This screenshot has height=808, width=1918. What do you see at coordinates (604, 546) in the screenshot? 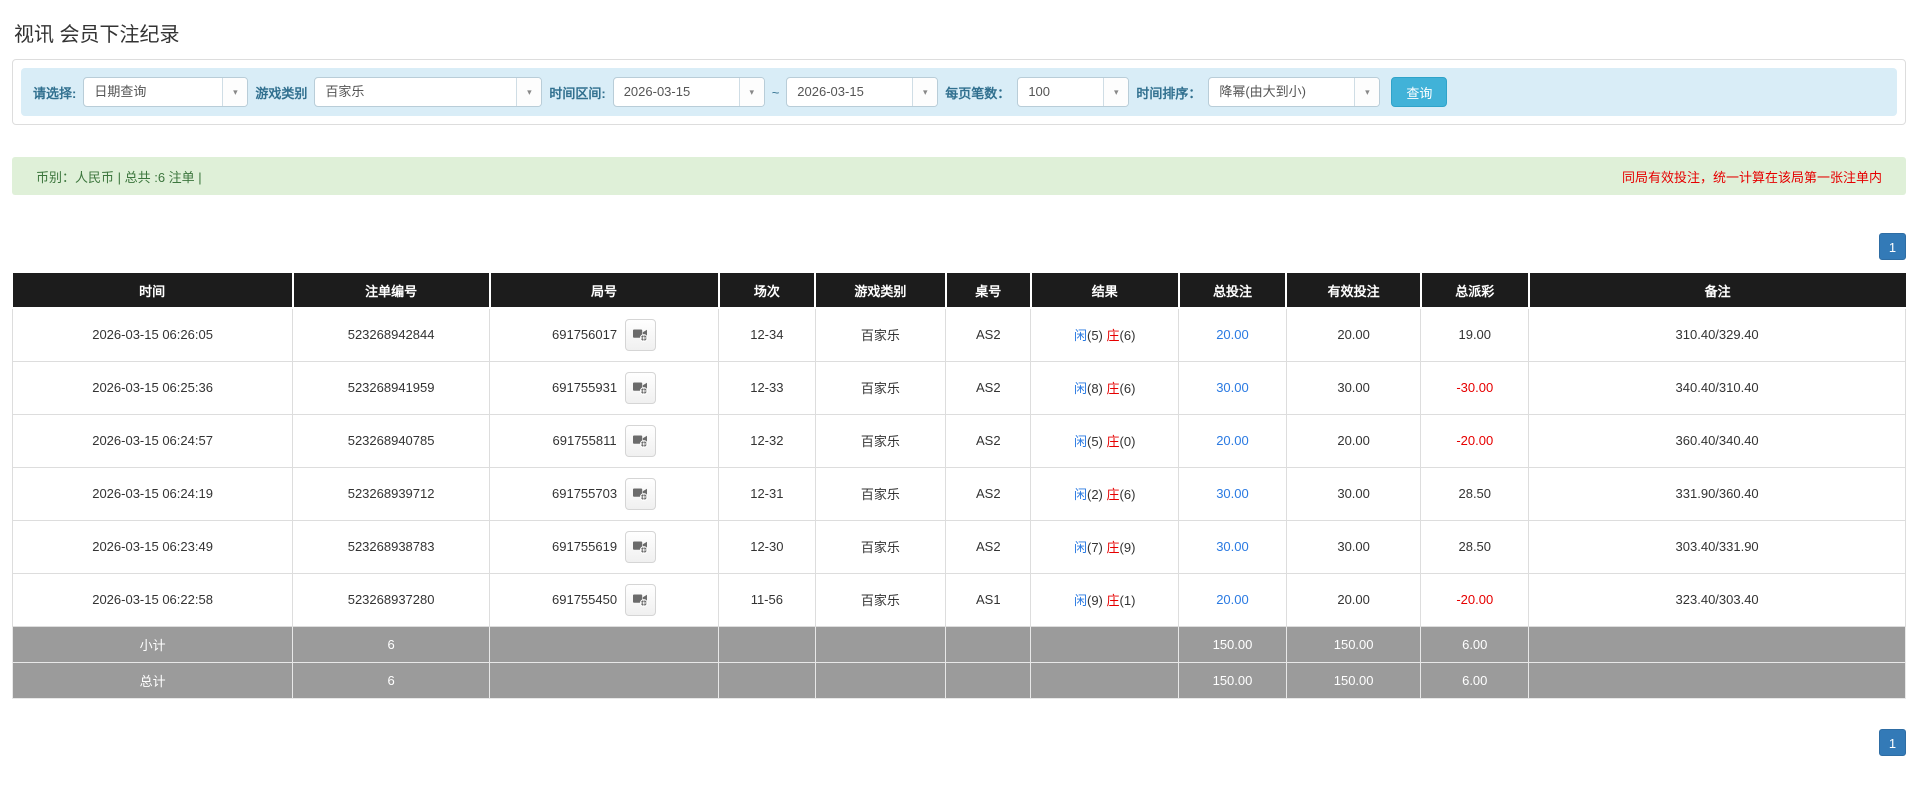
I see `cell-round-id: 691755619` at bounding box center [604, 546].